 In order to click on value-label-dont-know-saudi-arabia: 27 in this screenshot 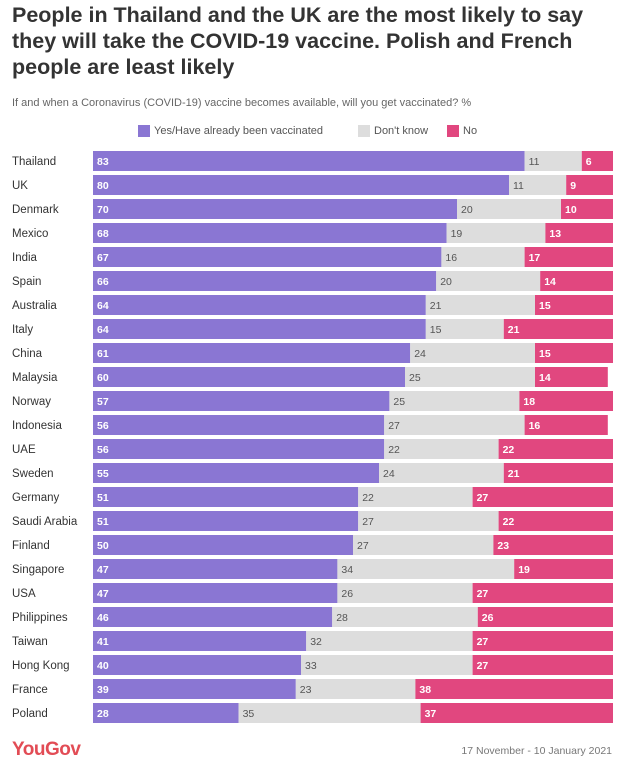, I will do `click(368, 522)`.